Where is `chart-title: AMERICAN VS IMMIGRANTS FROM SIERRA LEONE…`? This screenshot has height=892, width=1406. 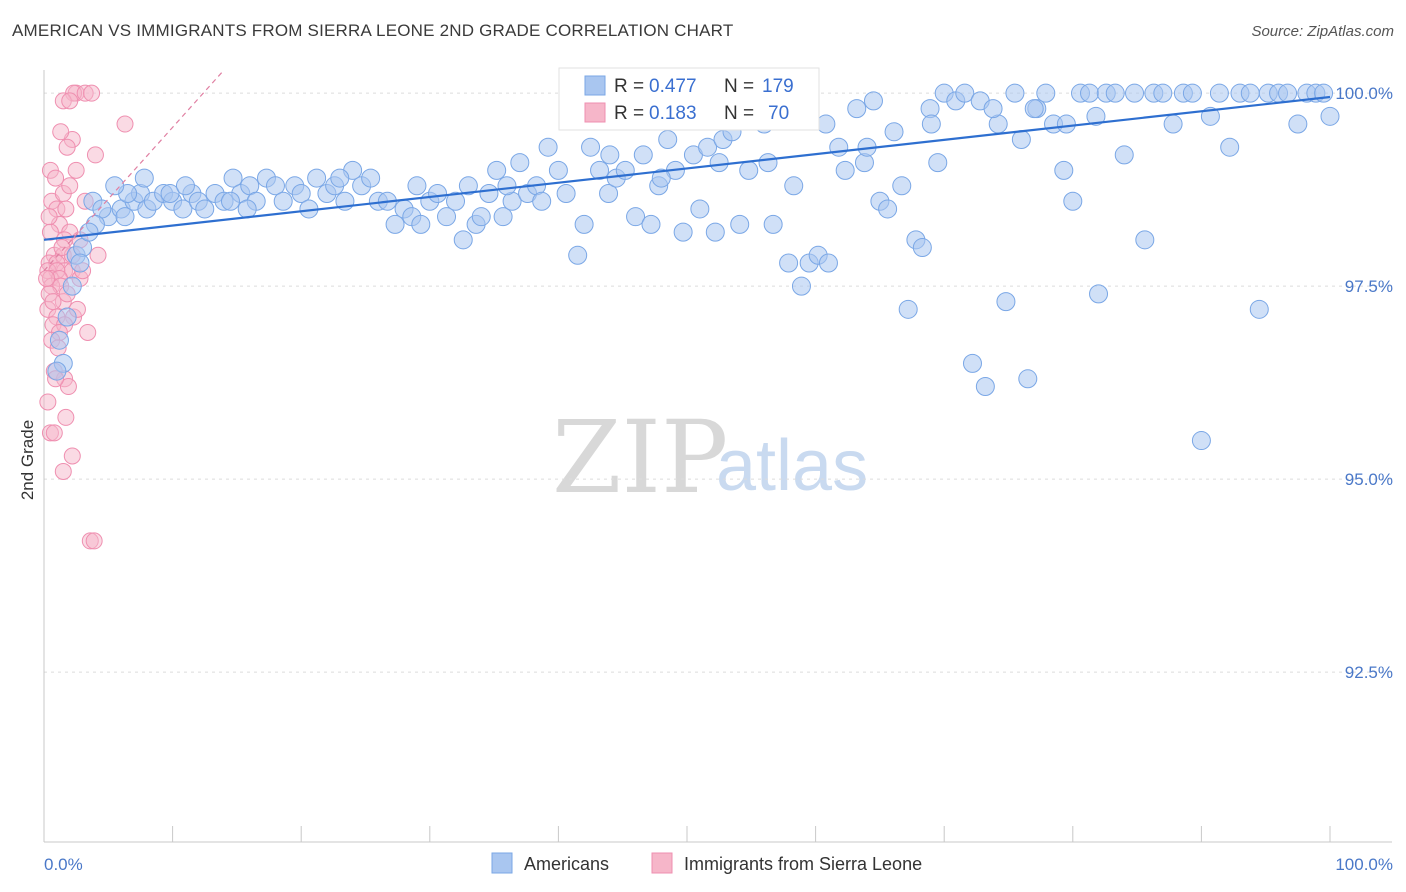
chart-title: AMERICAN VS IMMIGRANTS FROM SIERRA LEONE… is located at coordinates (373, 30).